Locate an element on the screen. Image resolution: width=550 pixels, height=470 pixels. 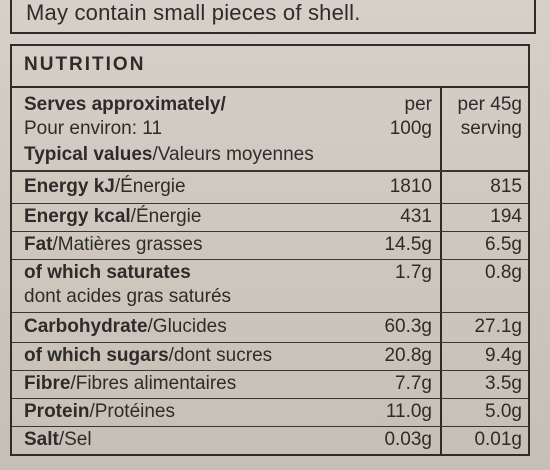
value-per-serving: 6.5g is located at coordinates (503, 244).